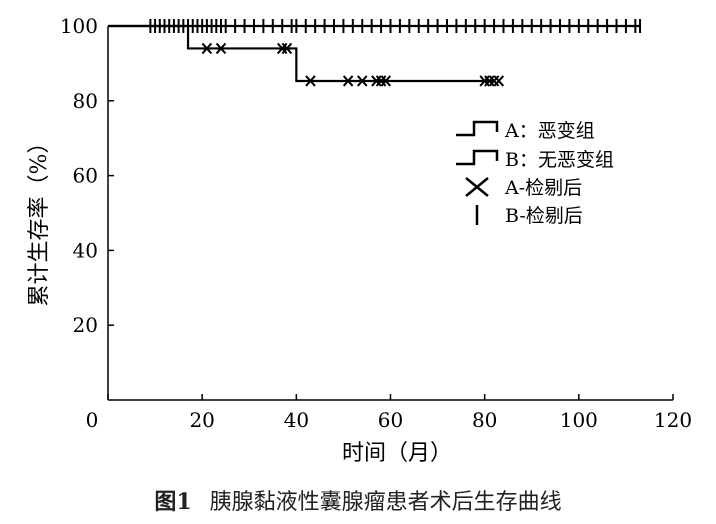 This screenshot has height=524, width=716. I want to click on figure-caption-text: 胰腺黏液性囊腺瘤患者术后生存曲线, so click(385, 502).